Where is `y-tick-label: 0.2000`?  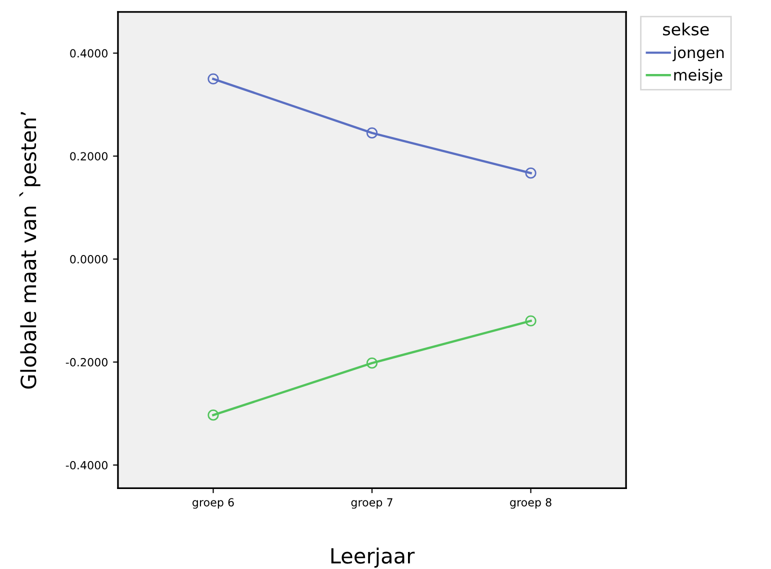
y-tick-label: 0.2000 is located at coordinates (89, 156).